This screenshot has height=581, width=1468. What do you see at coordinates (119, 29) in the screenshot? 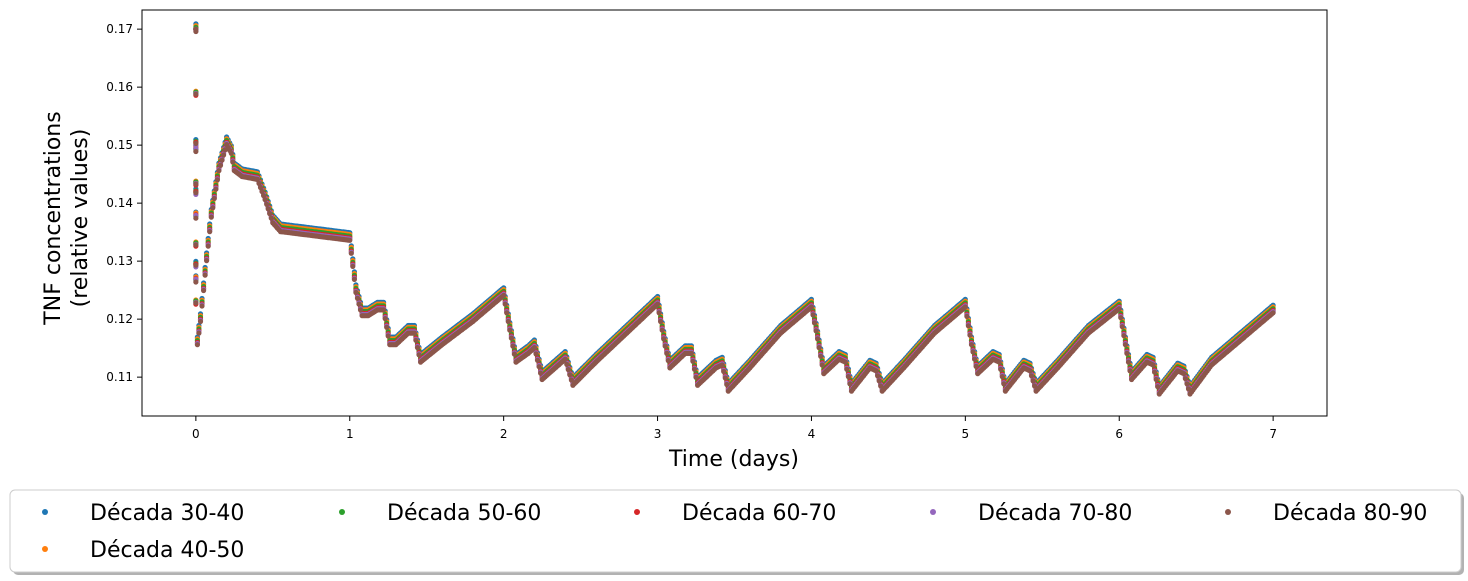
I see `y-tick-label: 0.17` at bounding box center [119, 29].